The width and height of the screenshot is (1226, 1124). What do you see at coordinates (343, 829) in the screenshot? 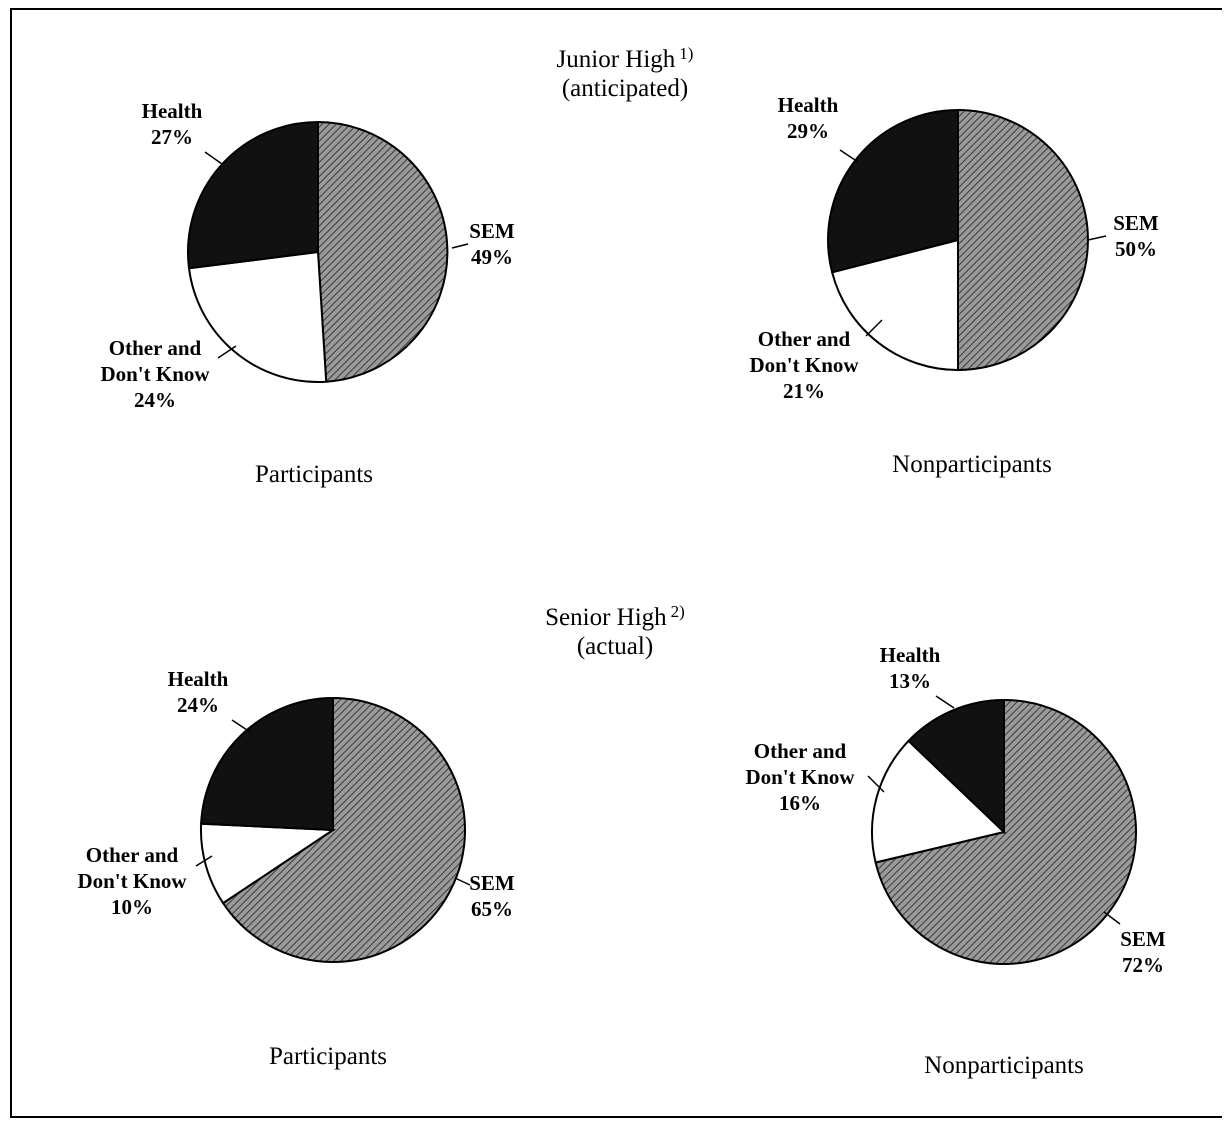
I see `pie-2-slice-sem` at bounding box center [343, 829].